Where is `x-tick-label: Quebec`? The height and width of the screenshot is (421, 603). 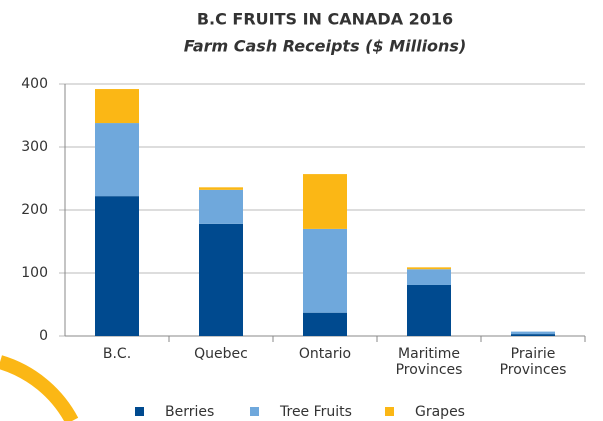
x-tick-label: Quebec is located at coordinates (221, 354).